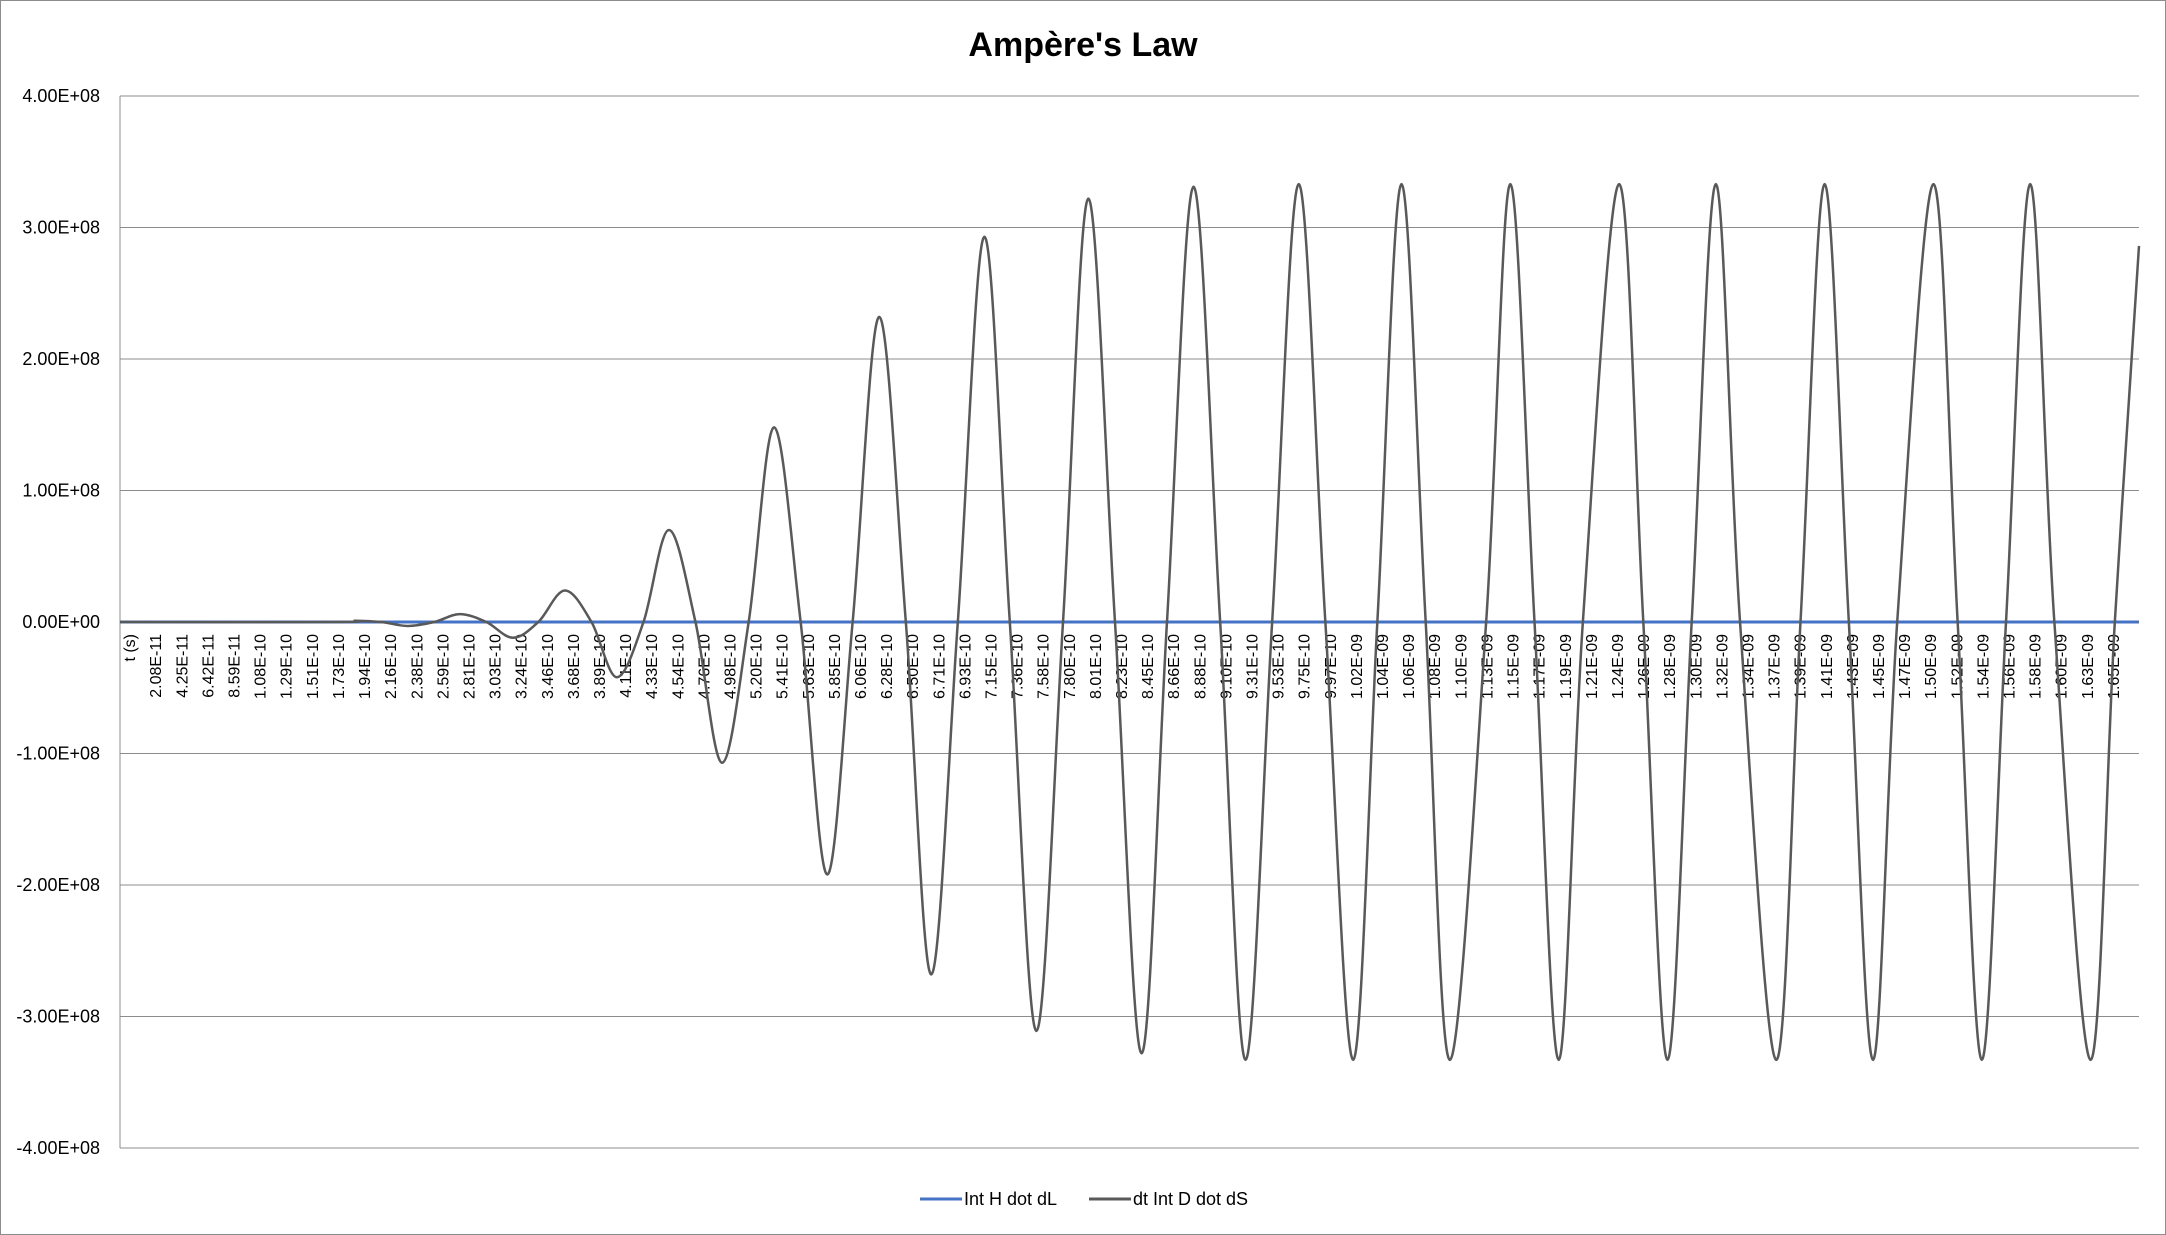 This screenshot has height=1235, width=2166. Describe the element at coordinates (1010, 1199) in the screenshot. I see `legend-label: Int H dot dL` at that location.